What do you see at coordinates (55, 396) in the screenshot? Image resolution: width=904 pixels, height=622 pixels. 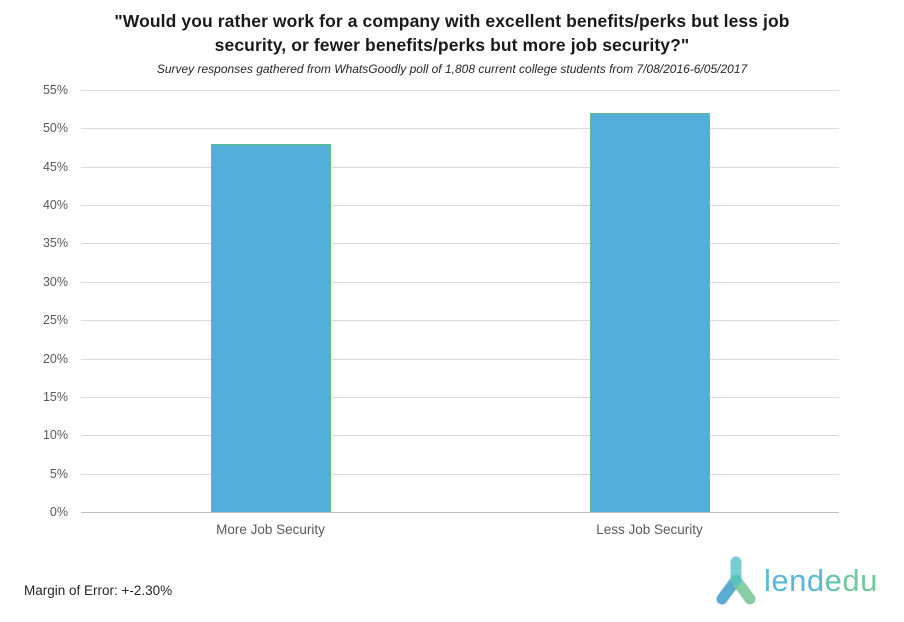 I see `y-tick-label: 15%` at bounding box center [55, 396].